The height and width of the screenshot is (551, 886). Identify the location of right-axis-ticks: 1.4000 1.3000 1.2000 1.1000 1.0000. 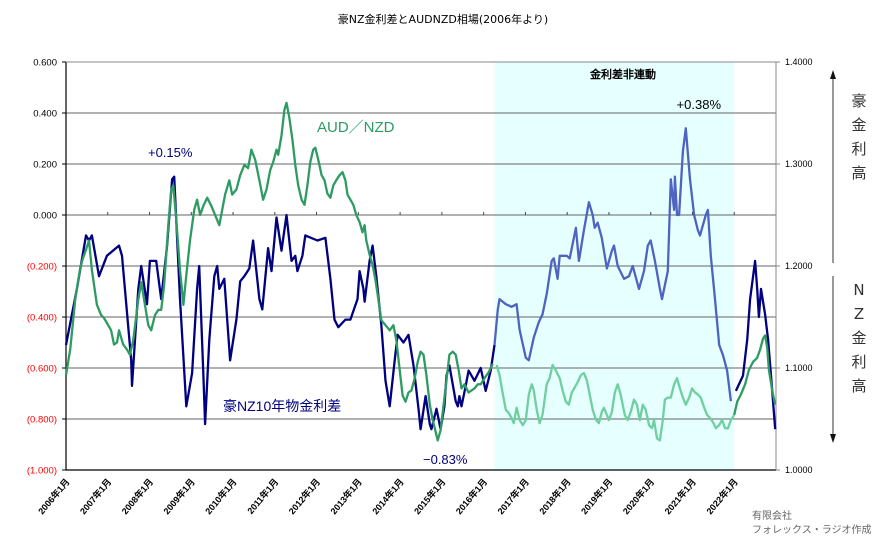
(794, 266).